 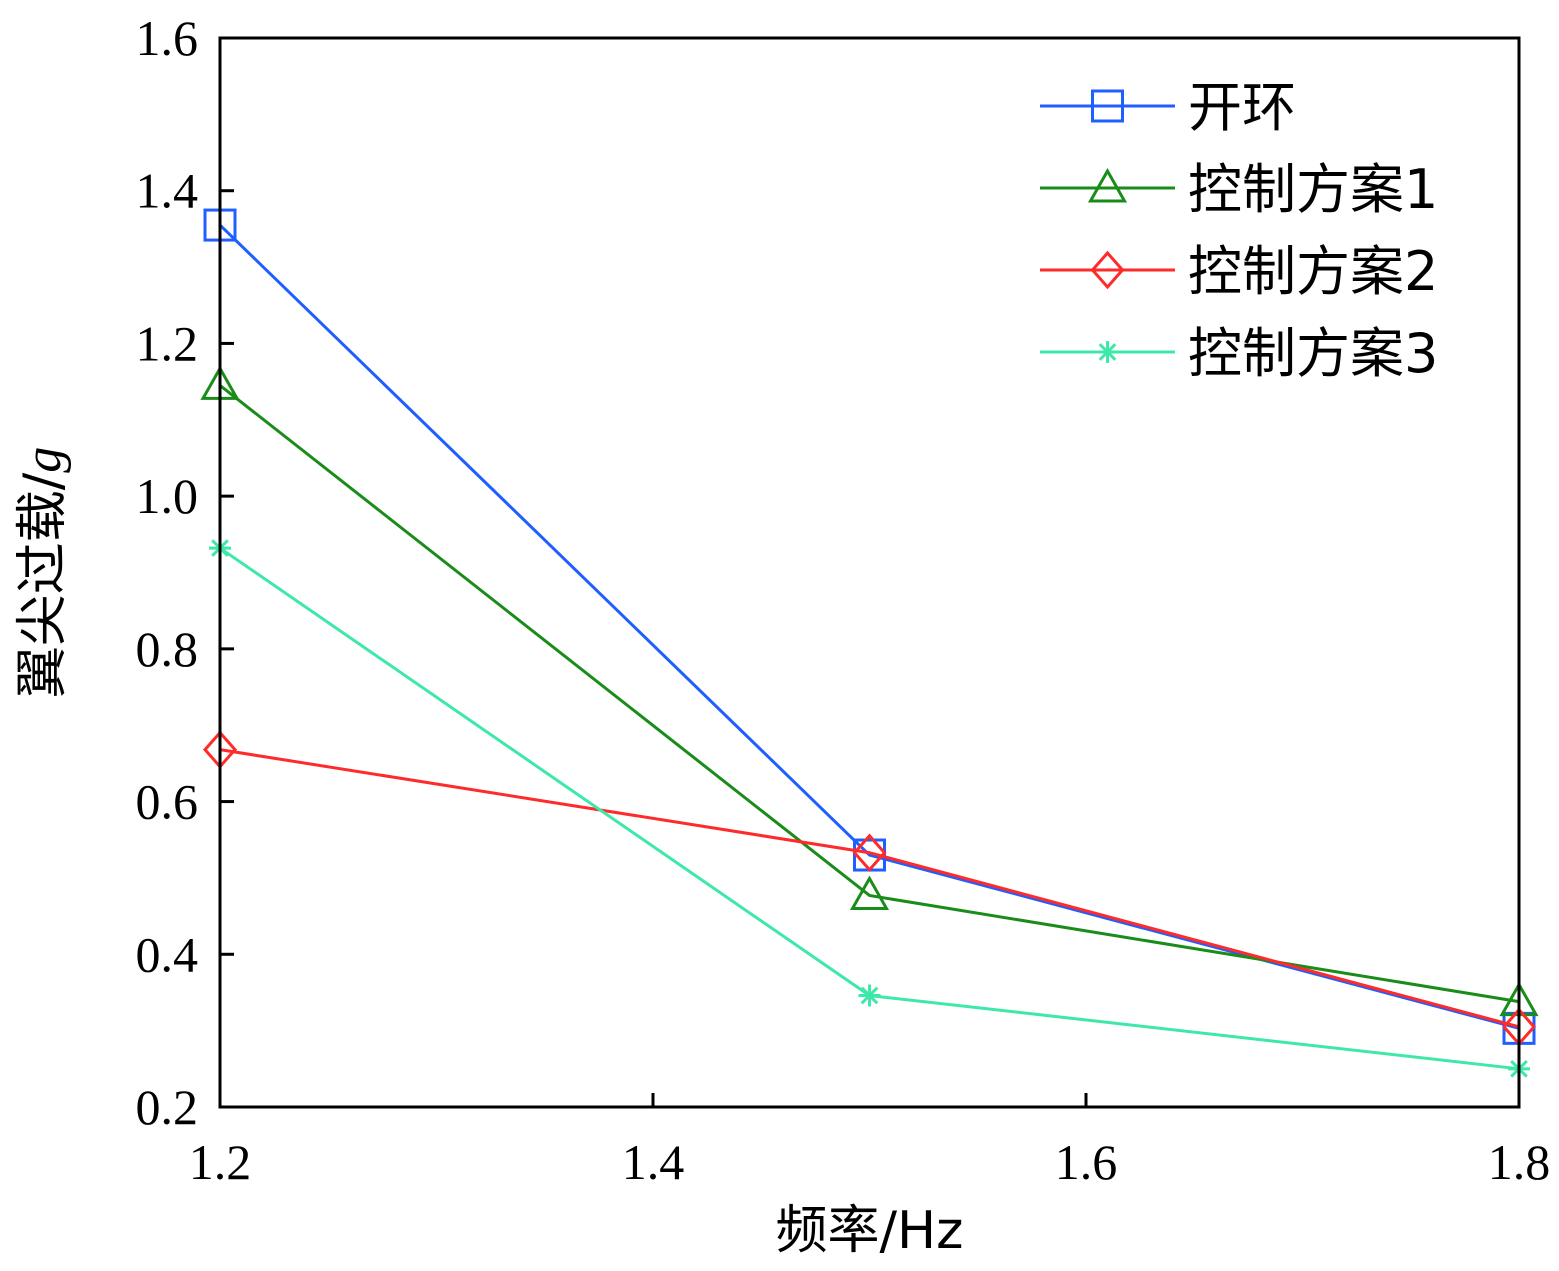 I want to click on y-tick-label-0: 0.2, so click(x=167, y=1107).